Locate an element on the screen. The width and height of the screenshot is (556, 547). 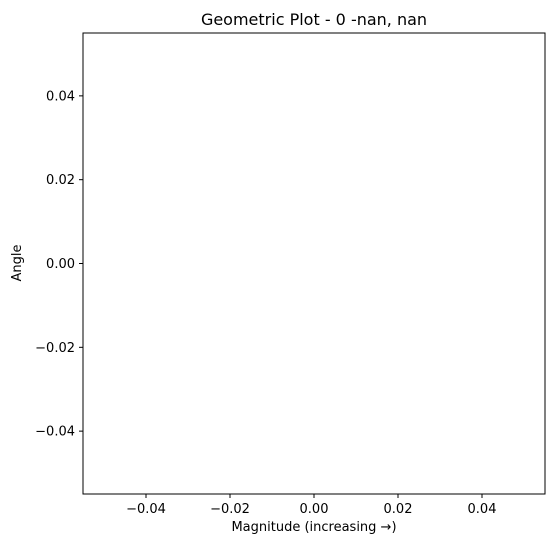
y-tick-label: −0.04 is located at coordinates (55, 432).